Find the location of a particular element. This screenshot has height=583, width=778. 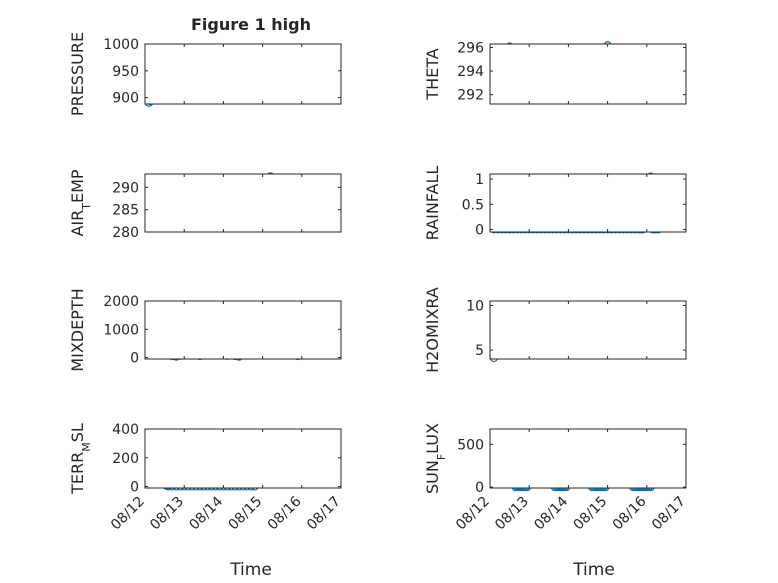

subplot-pressure: 900 950 1000 PRESSURE is located at coordinates (205, 74).